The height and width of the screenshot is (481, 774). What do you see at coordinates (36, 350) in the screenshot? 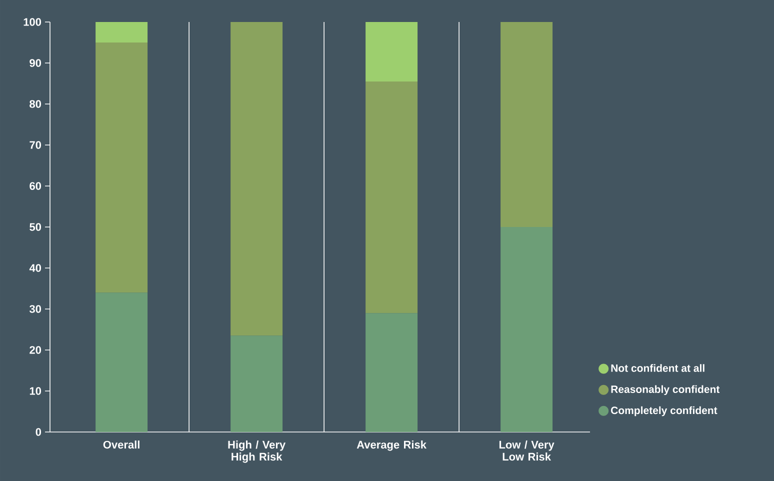
I see `y-tick-label: 20` at bounding box center [36, 350].